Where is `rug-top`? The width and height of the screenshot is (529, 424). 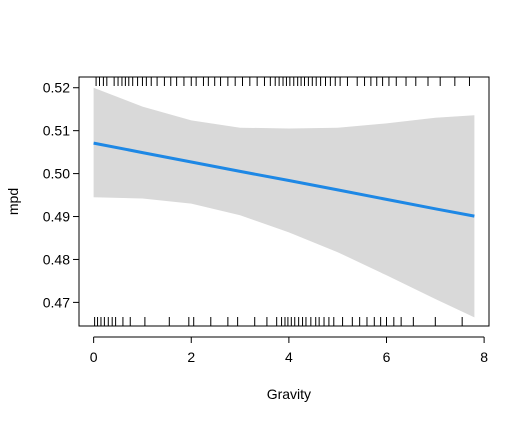
rug-top is located at coordinates (282, 81).